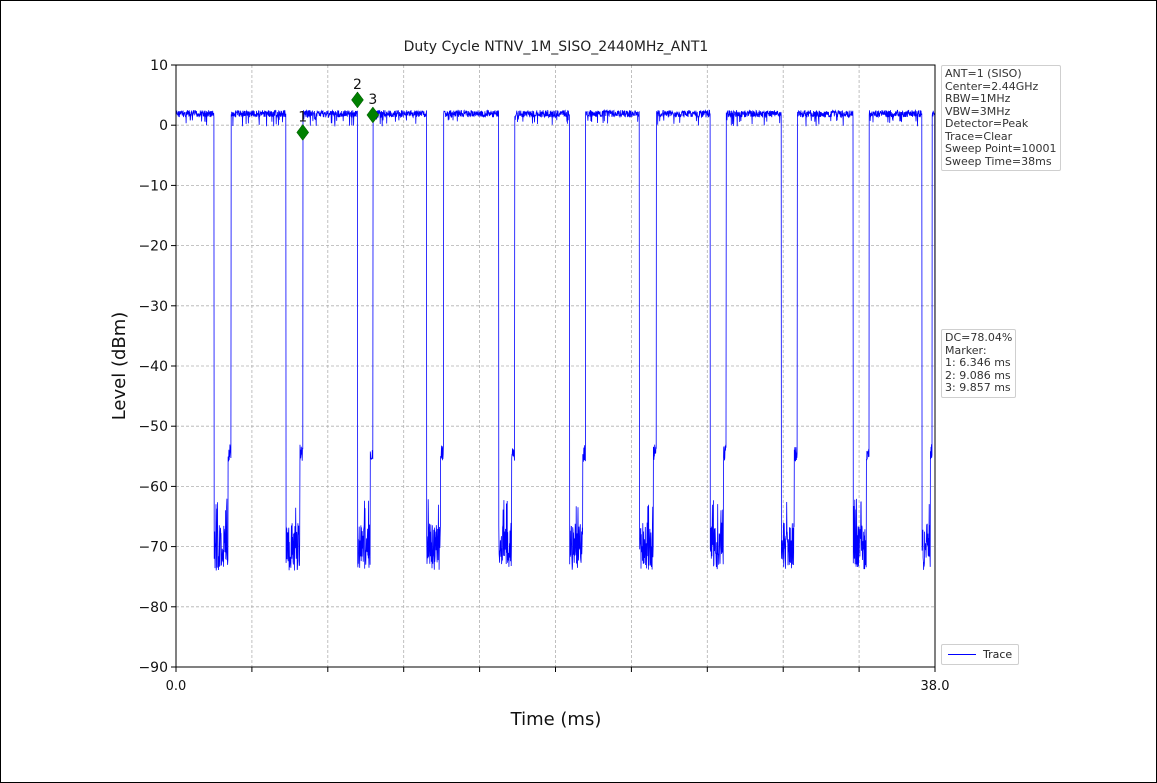 Image resolution: width=1157 pixels, height=783 pixels. I want to click on marker-3-diamond, so click(373, 115).